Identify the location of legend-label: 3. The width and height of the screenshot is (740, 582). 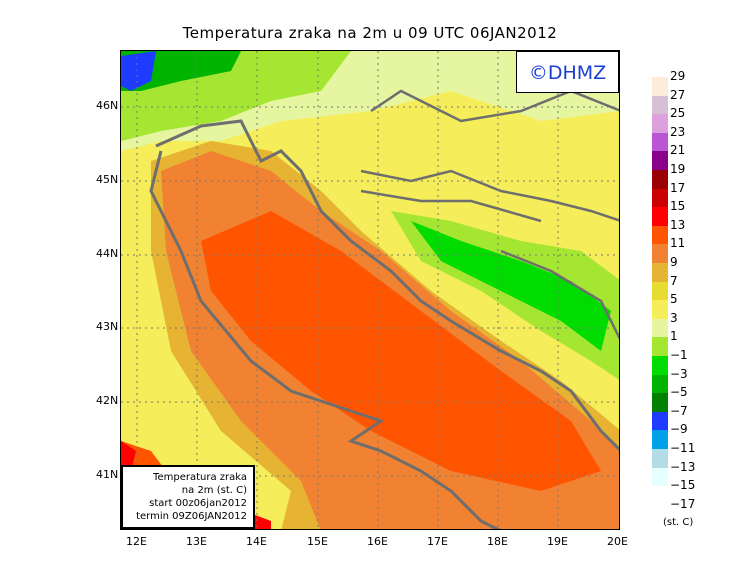
(674, 317).